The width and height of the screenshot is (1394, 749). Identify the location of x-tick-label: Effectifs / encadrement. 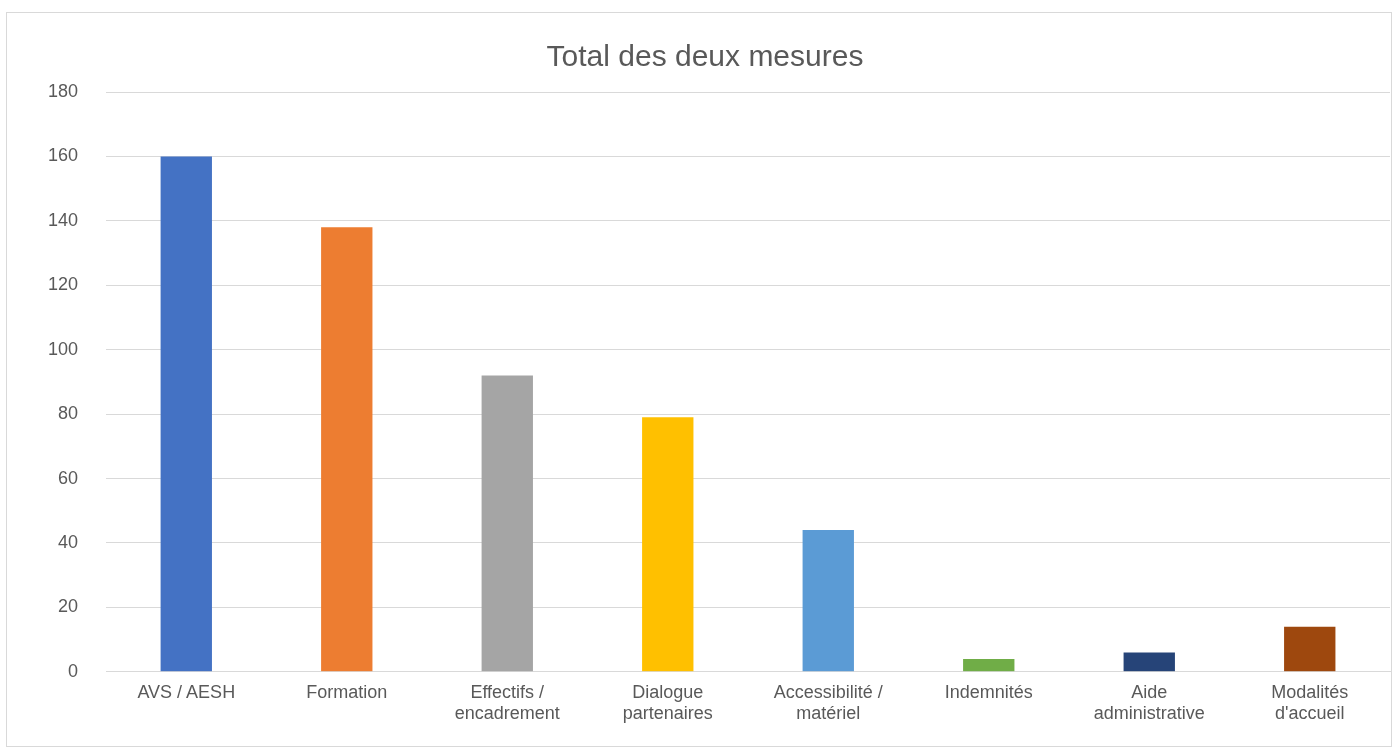
(507, 702).